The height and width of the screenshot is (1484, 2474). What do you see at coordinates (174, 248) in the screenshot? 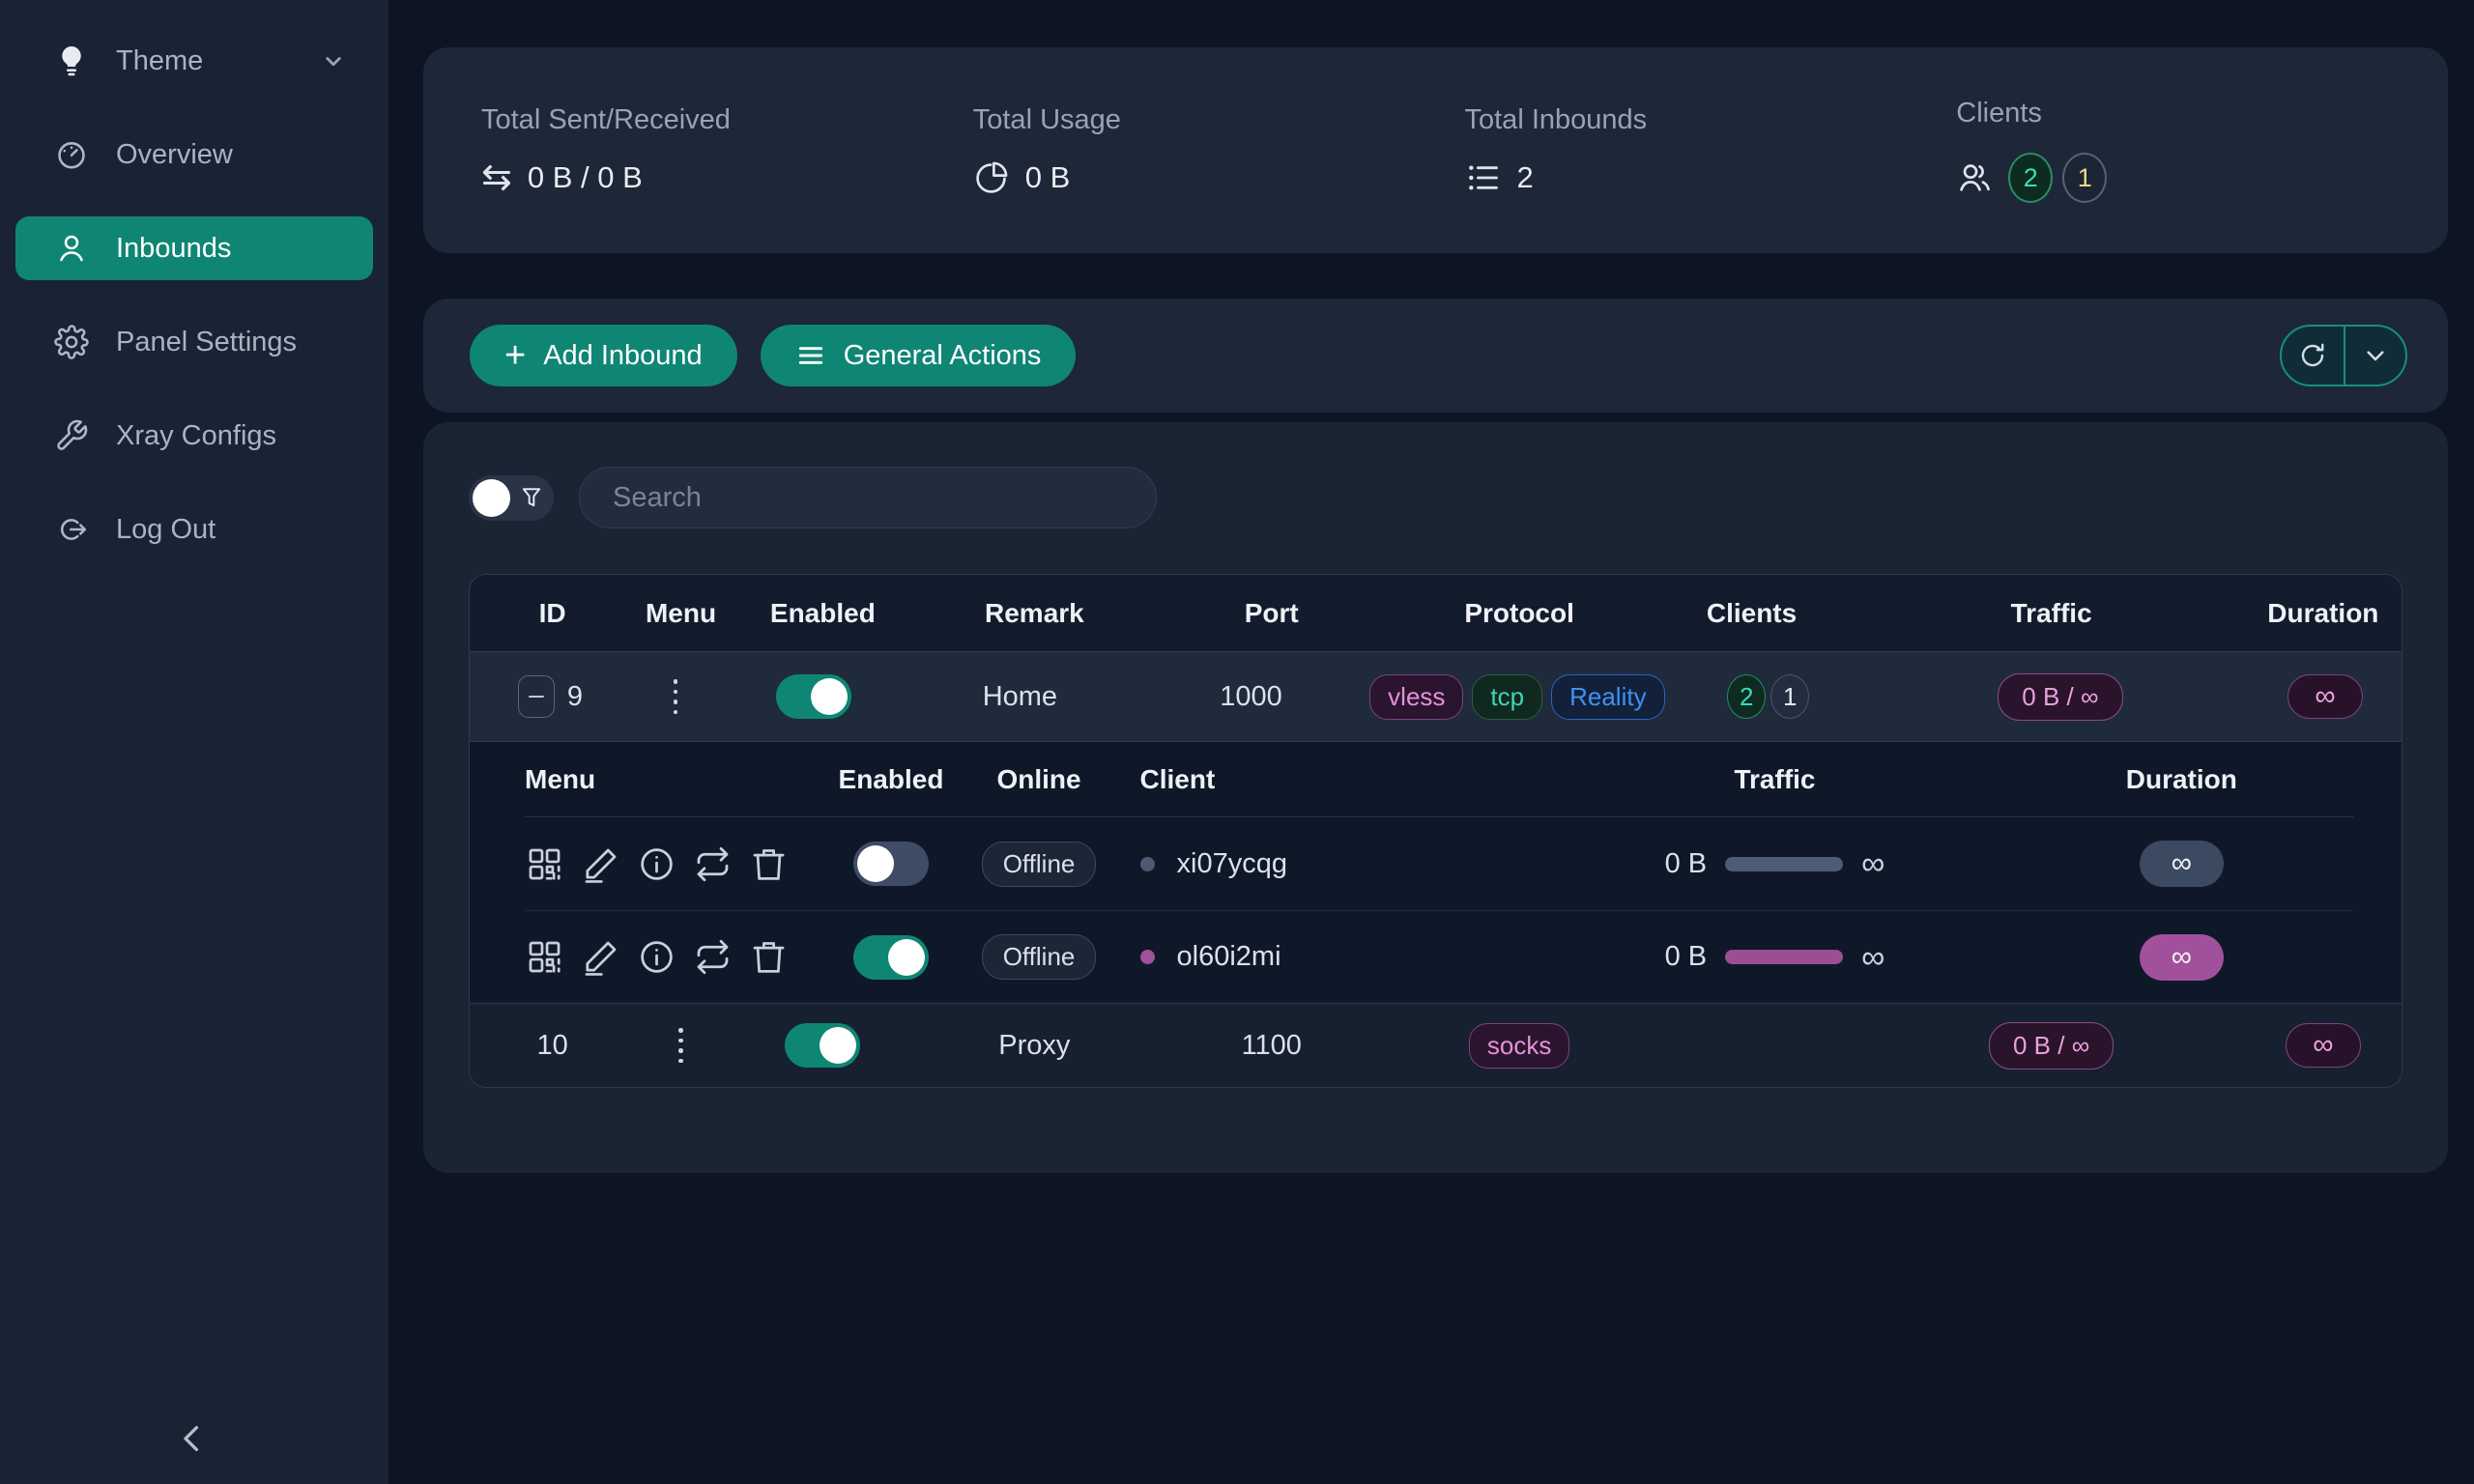
I see `sidebar-item-label: Inbounds` at bounding box center [174, 248].